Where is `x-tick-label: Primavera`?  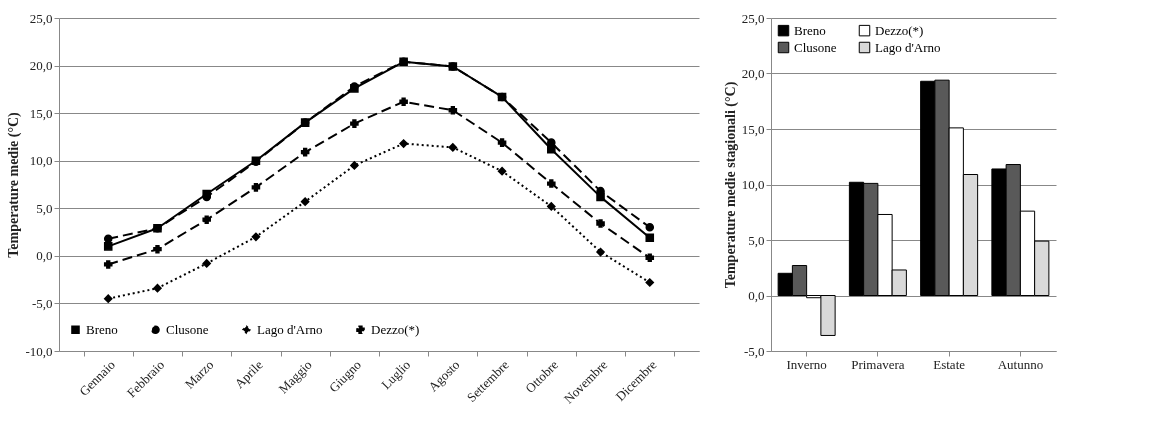
x-tick-label: Primavera is located at coordinates (878, 364).